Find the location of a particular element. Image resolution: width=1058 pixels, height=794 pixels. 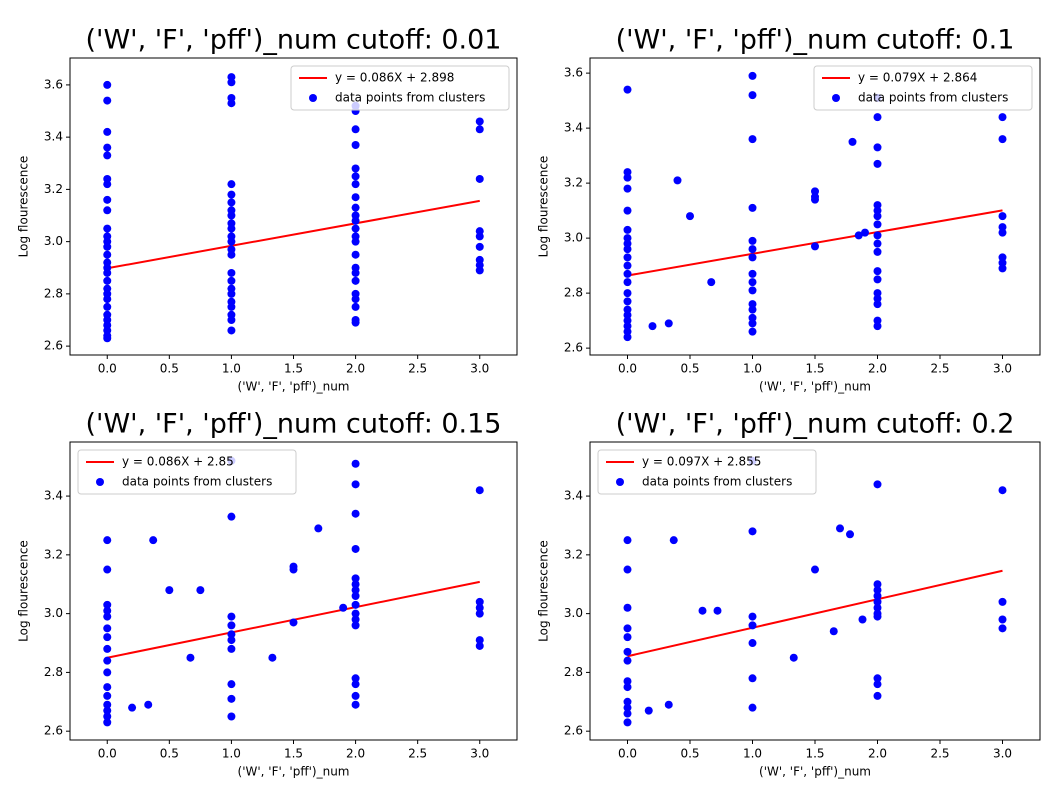

legend-label: y = 0.079X + 2.864 is located at coordinates (917, 78).